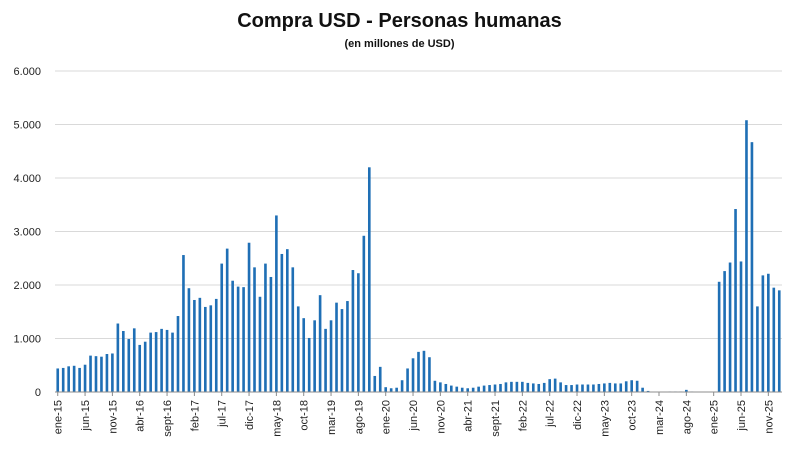 The image size is (799, 450). Describe the element at coordinates (496, 418) in the screenshot. I see `x-tick-label: sept-21` at that location.